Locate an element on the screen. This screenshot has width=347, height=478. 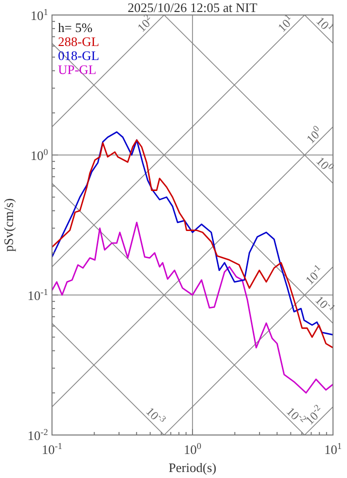
annotation: h= 5% is located at coordinates (75, 27).